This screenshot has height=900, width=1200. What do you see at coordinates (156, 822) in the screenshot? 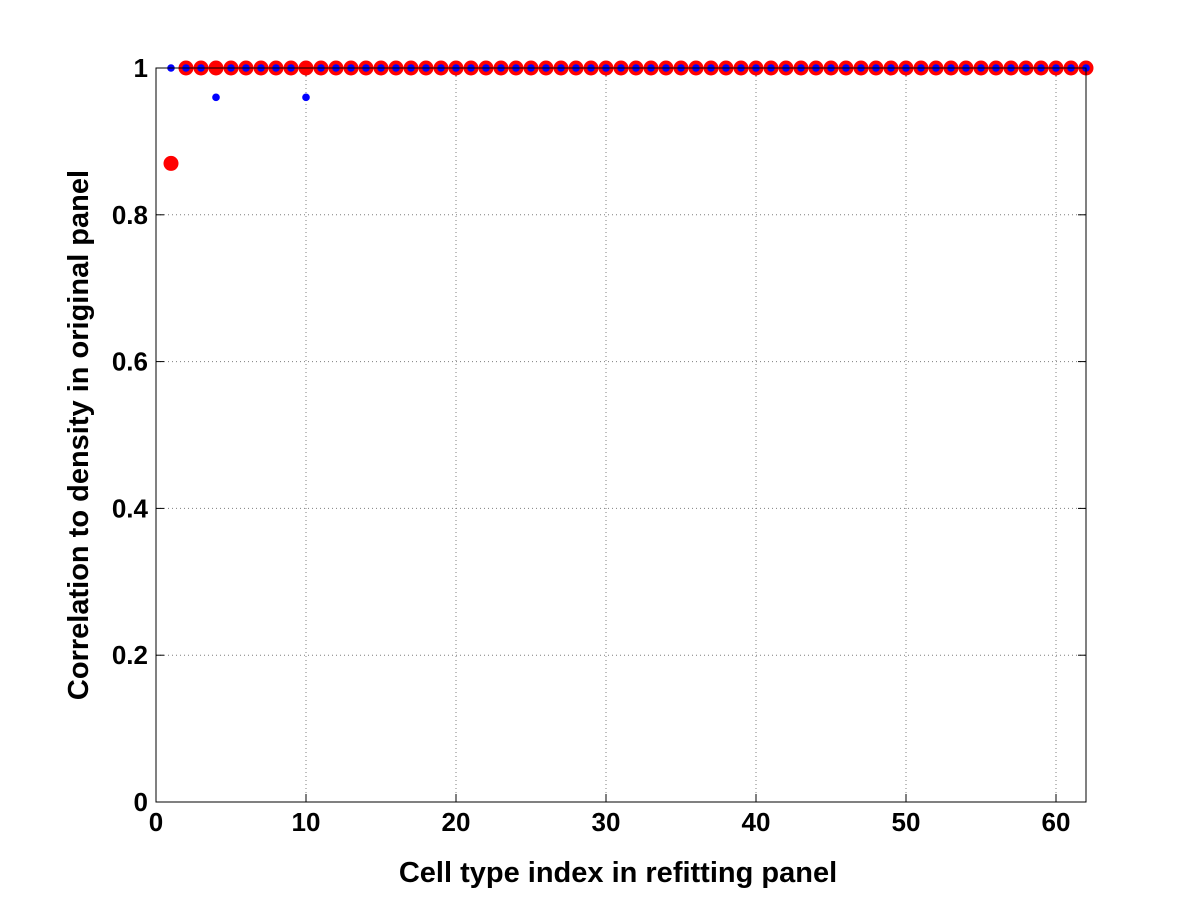
I see `x-tick-label: 0` at bounding box center [156, 822].